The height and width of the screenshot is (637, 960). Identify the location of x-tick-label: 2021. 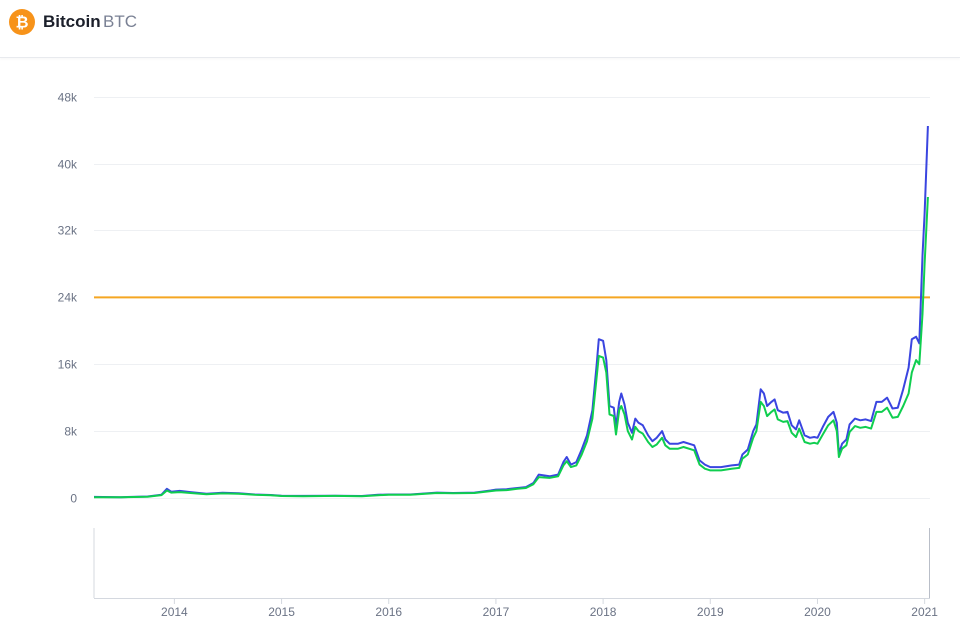
(924, 612).